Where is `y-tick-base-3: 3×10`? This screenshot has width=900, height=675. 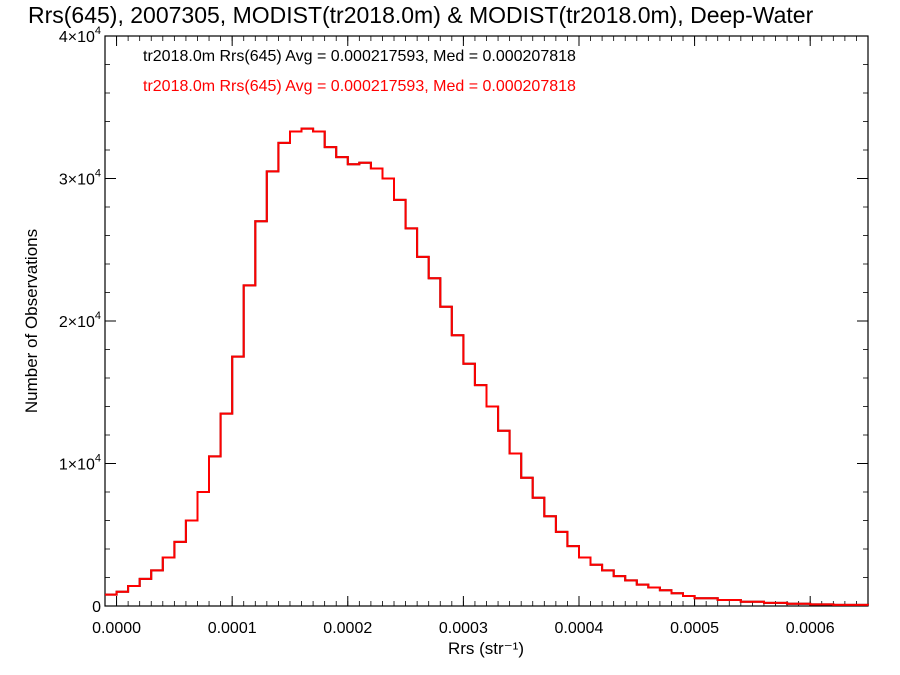 y-tick-base-3: 3×10 is located at coordinates (77, 180).